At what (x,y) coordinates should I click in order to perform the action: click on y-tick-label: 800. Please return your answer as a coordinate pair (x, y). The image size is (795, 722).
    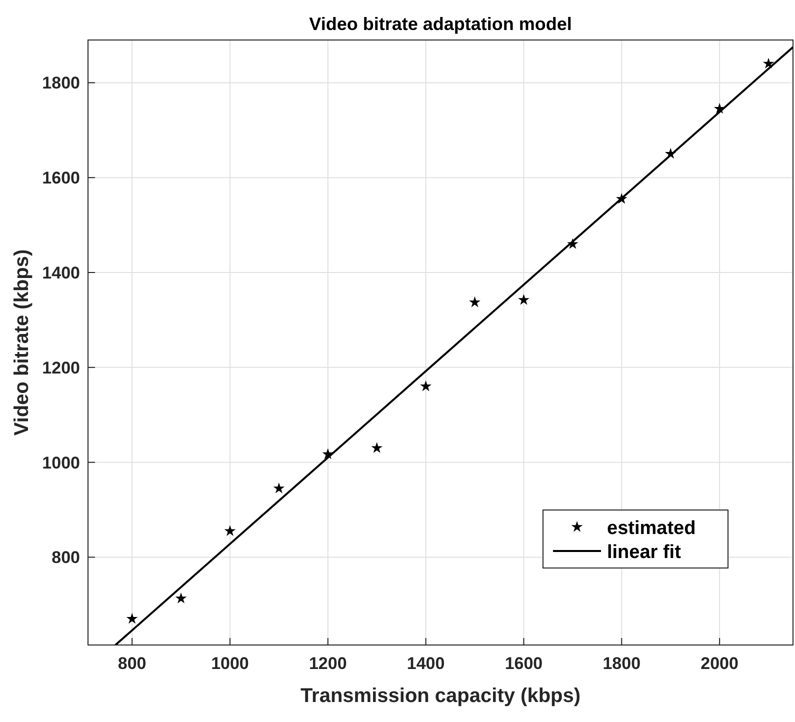
    Looking at the image, I should click on (66, 558).